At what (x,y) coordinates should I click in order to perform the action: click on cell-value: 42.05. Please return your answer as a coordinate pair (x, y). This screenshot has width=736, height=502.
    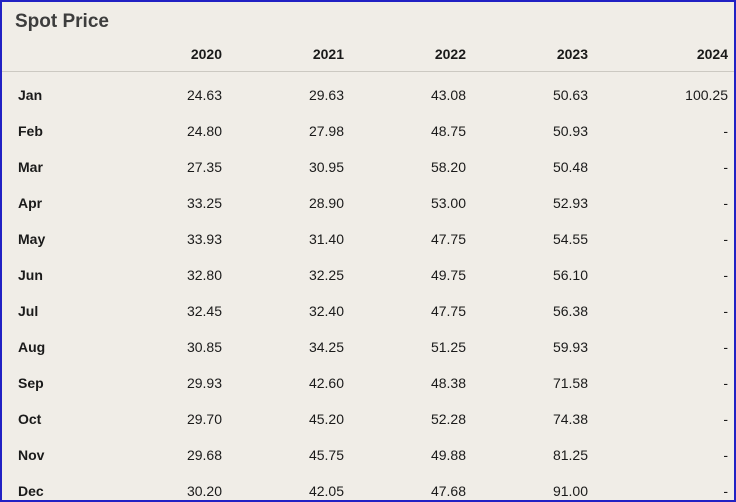
    Looking at the image, I should click on (326, 491).